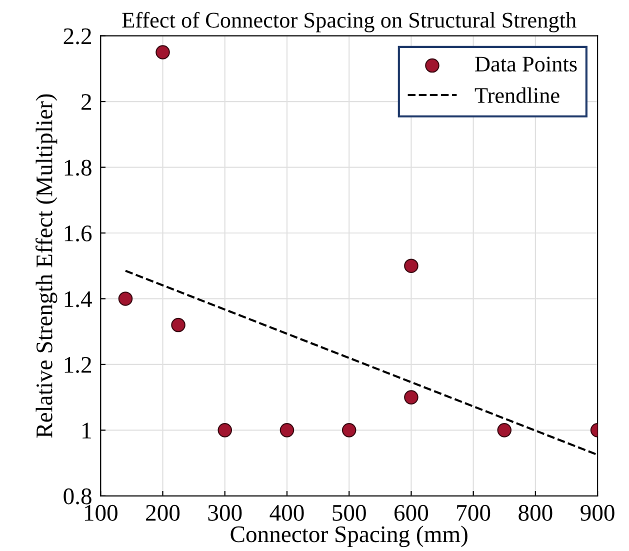 The height and width of the screenshot is (551, 629). What do you see at coordinates (78, 496) in the screenshot?
I see `y-tick-label: 0.8` at bounding box center [78, 496].